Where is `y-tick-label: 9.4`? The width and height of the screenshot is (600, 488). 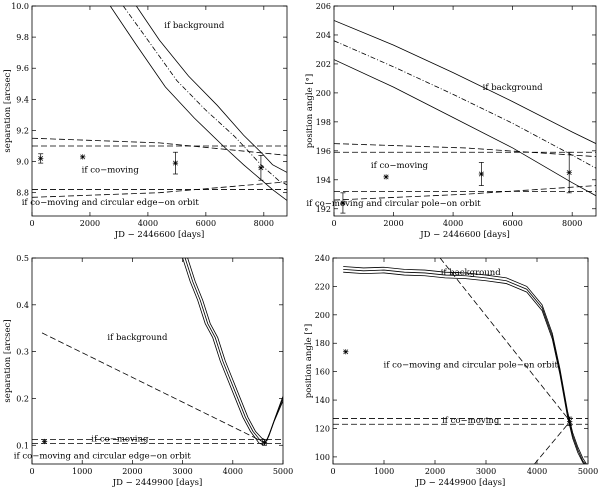
y-tick-label: 9.4 is located at coordinates (22, 99).